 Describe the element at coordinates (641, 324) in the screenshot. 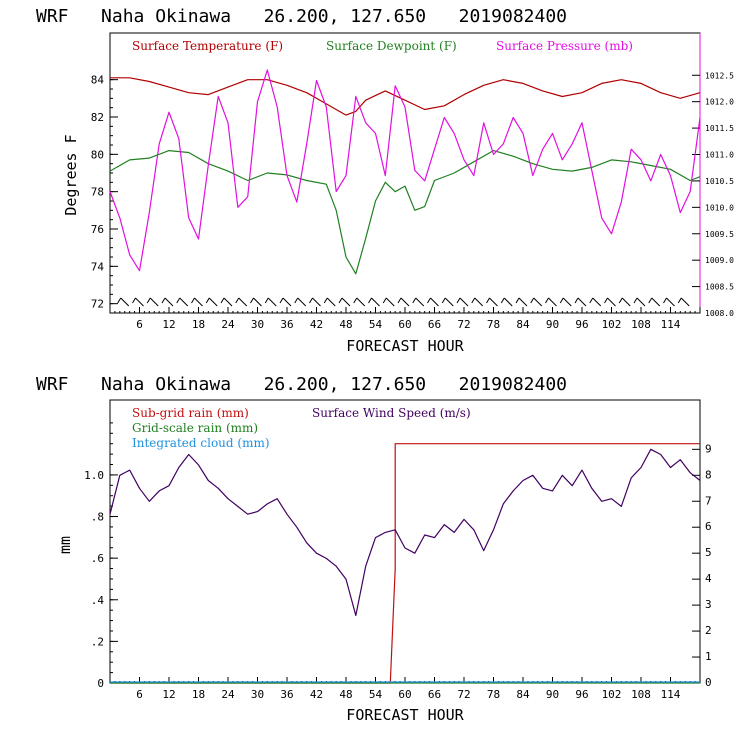

I see `x-tick-label: 108` at that location.